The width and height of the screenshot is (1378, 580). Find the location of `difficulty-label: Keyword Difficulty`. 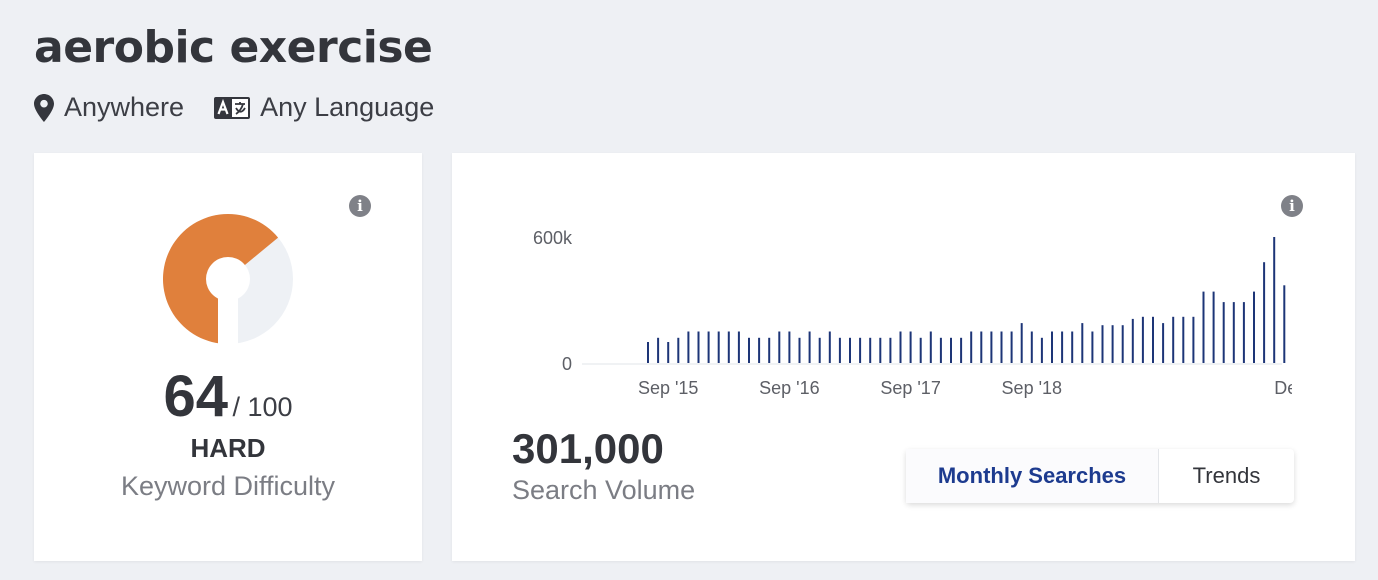

difficulty-label: Keyword Difficulty is located at coordinates (228, 486).